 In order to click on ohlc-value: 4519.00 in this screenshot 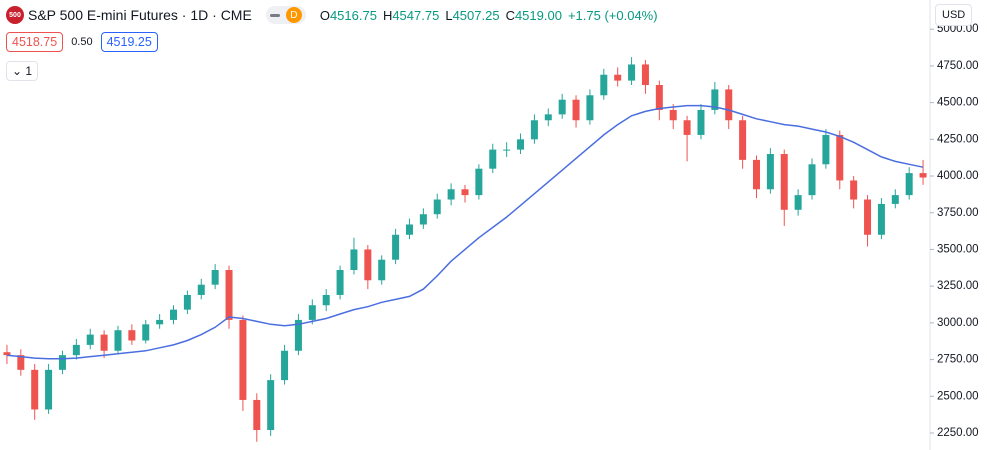, I will do `click(538, 15)`.